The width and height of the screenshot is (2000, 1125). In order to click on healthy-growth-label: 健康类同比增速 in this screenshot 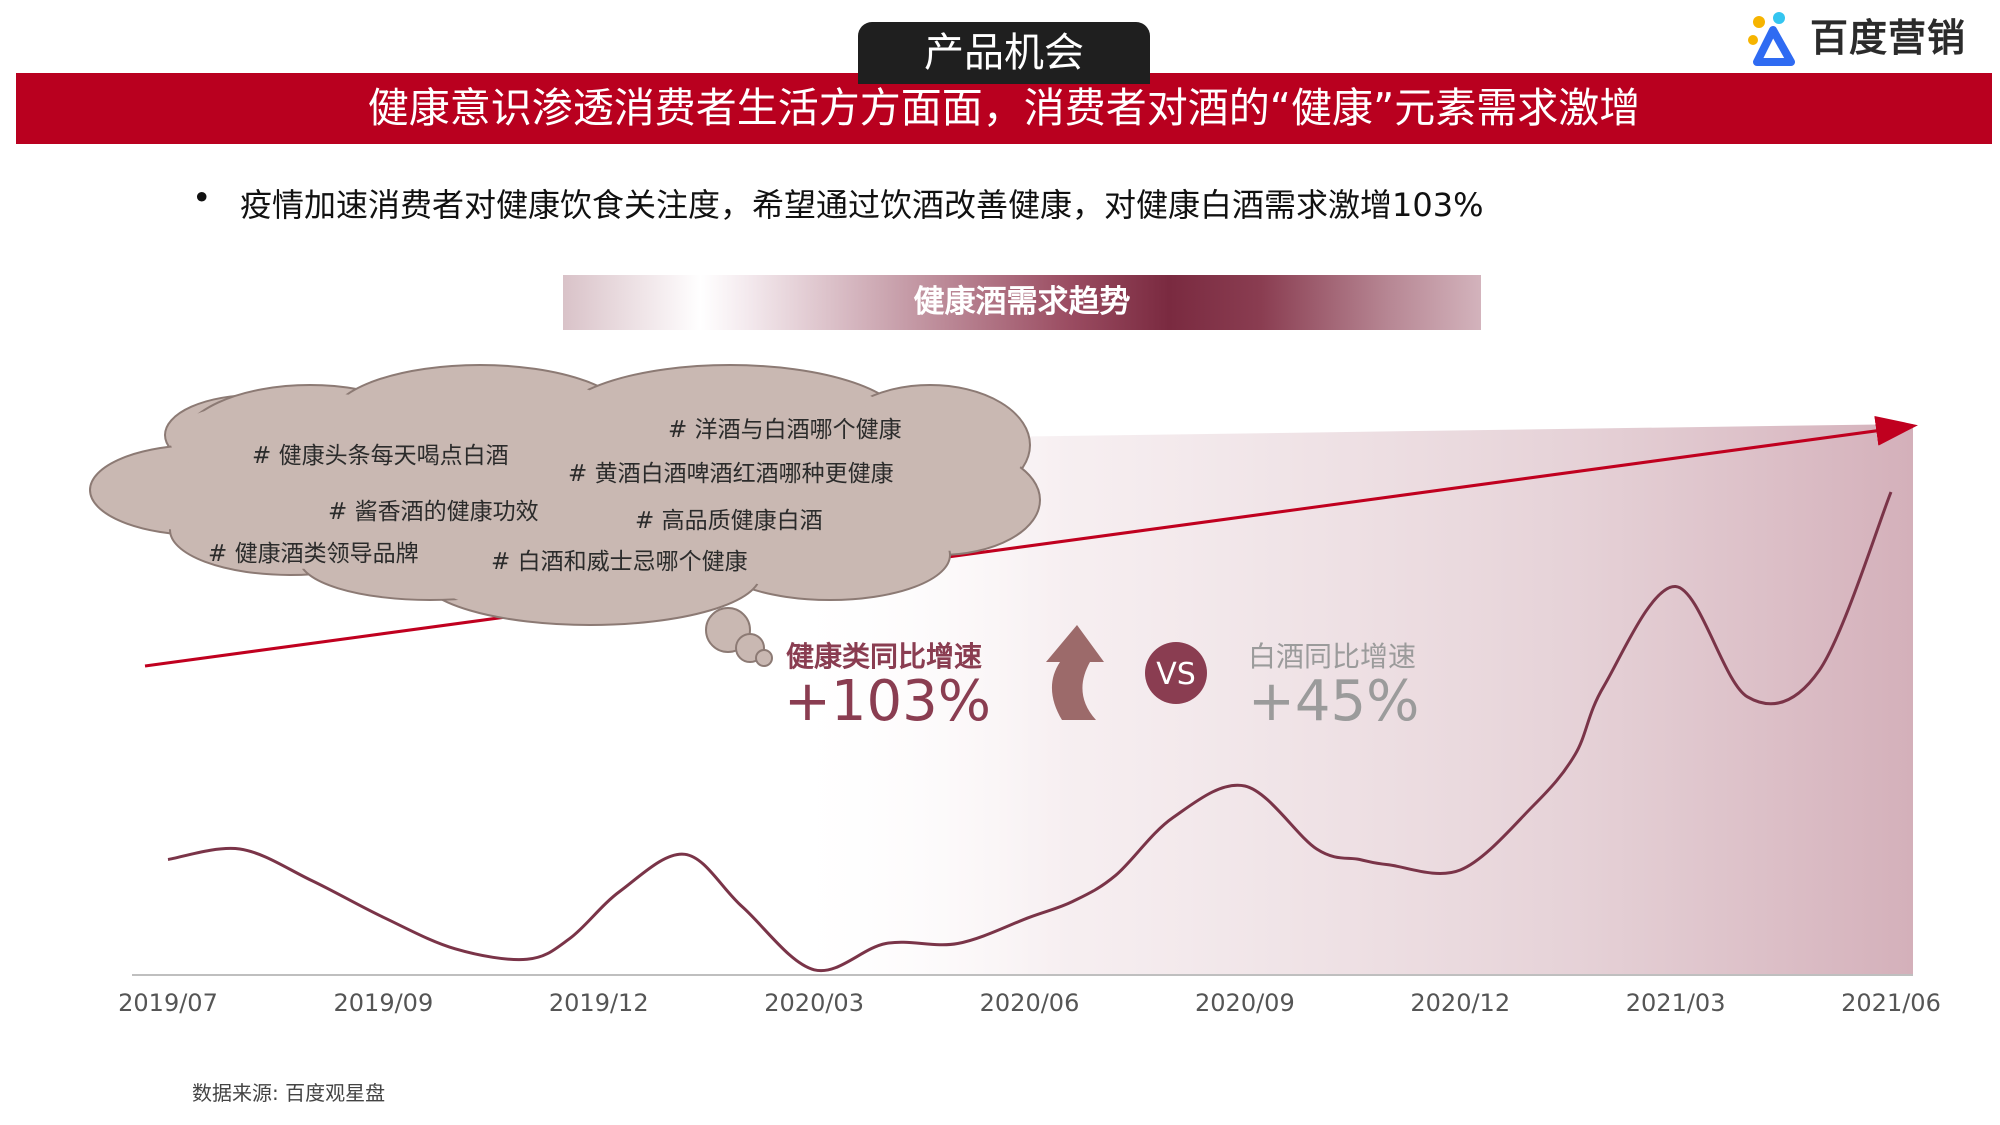, I will do `click(884, 656)`.